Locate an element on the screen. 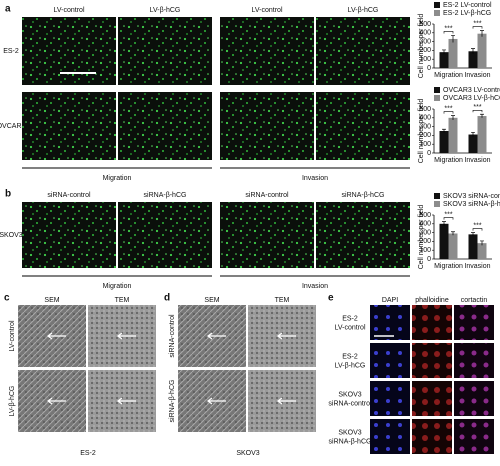 Image resolution: width=500 pixels, height=466 pixels. legend-label: OVCAR3 LV-β-hCG is located at coordinates (471, 98).